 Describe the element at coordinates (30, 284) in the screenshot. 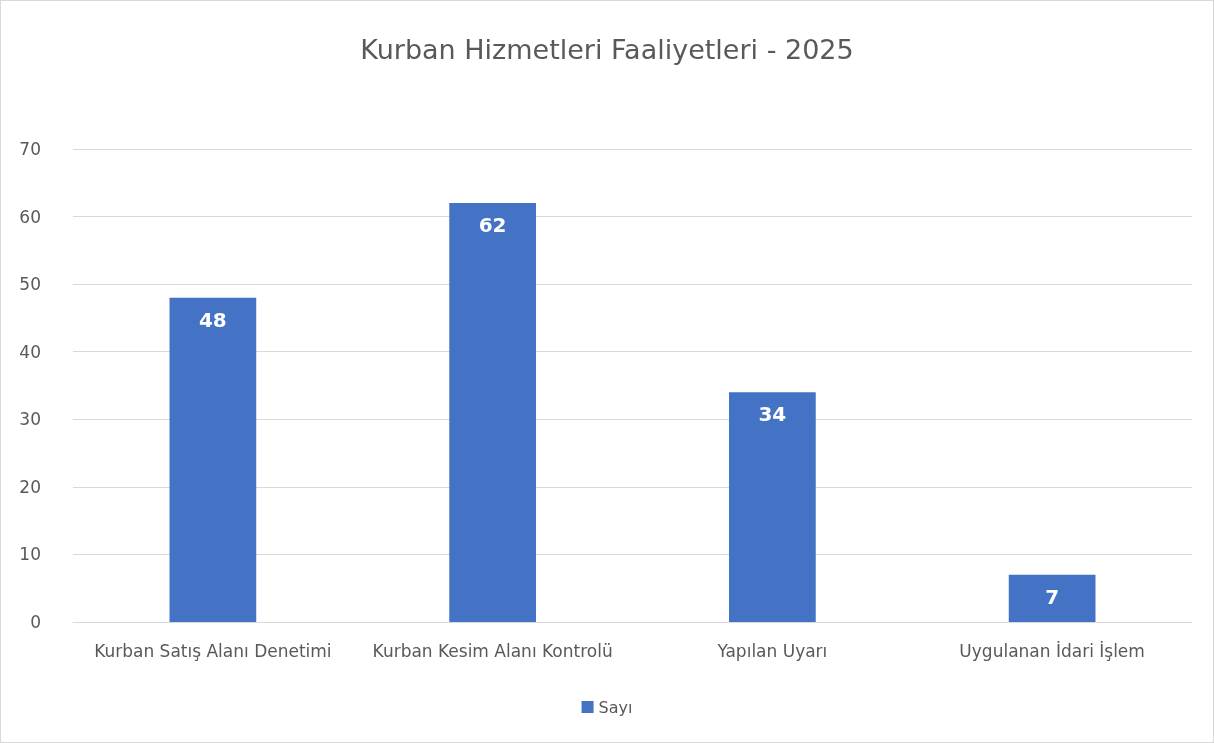

I see `y-tick-label: 50` at that location.